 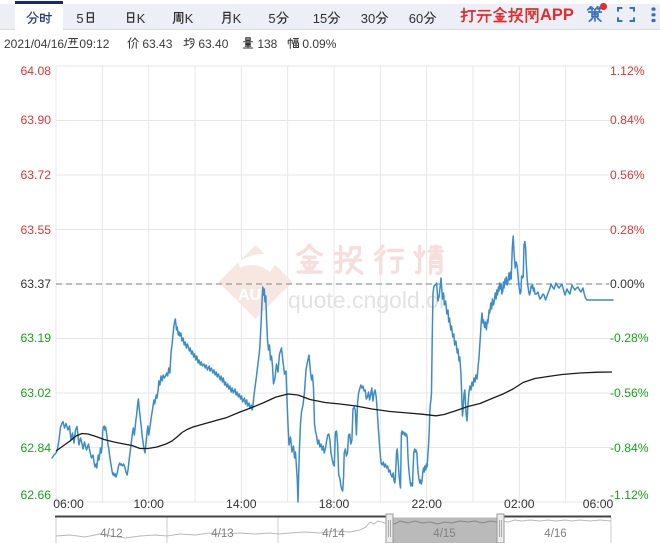 What do you see at coordinates (36, 71) in the screenshot?
I see `svg-text: 64.08` at bounding box center [36, 71].